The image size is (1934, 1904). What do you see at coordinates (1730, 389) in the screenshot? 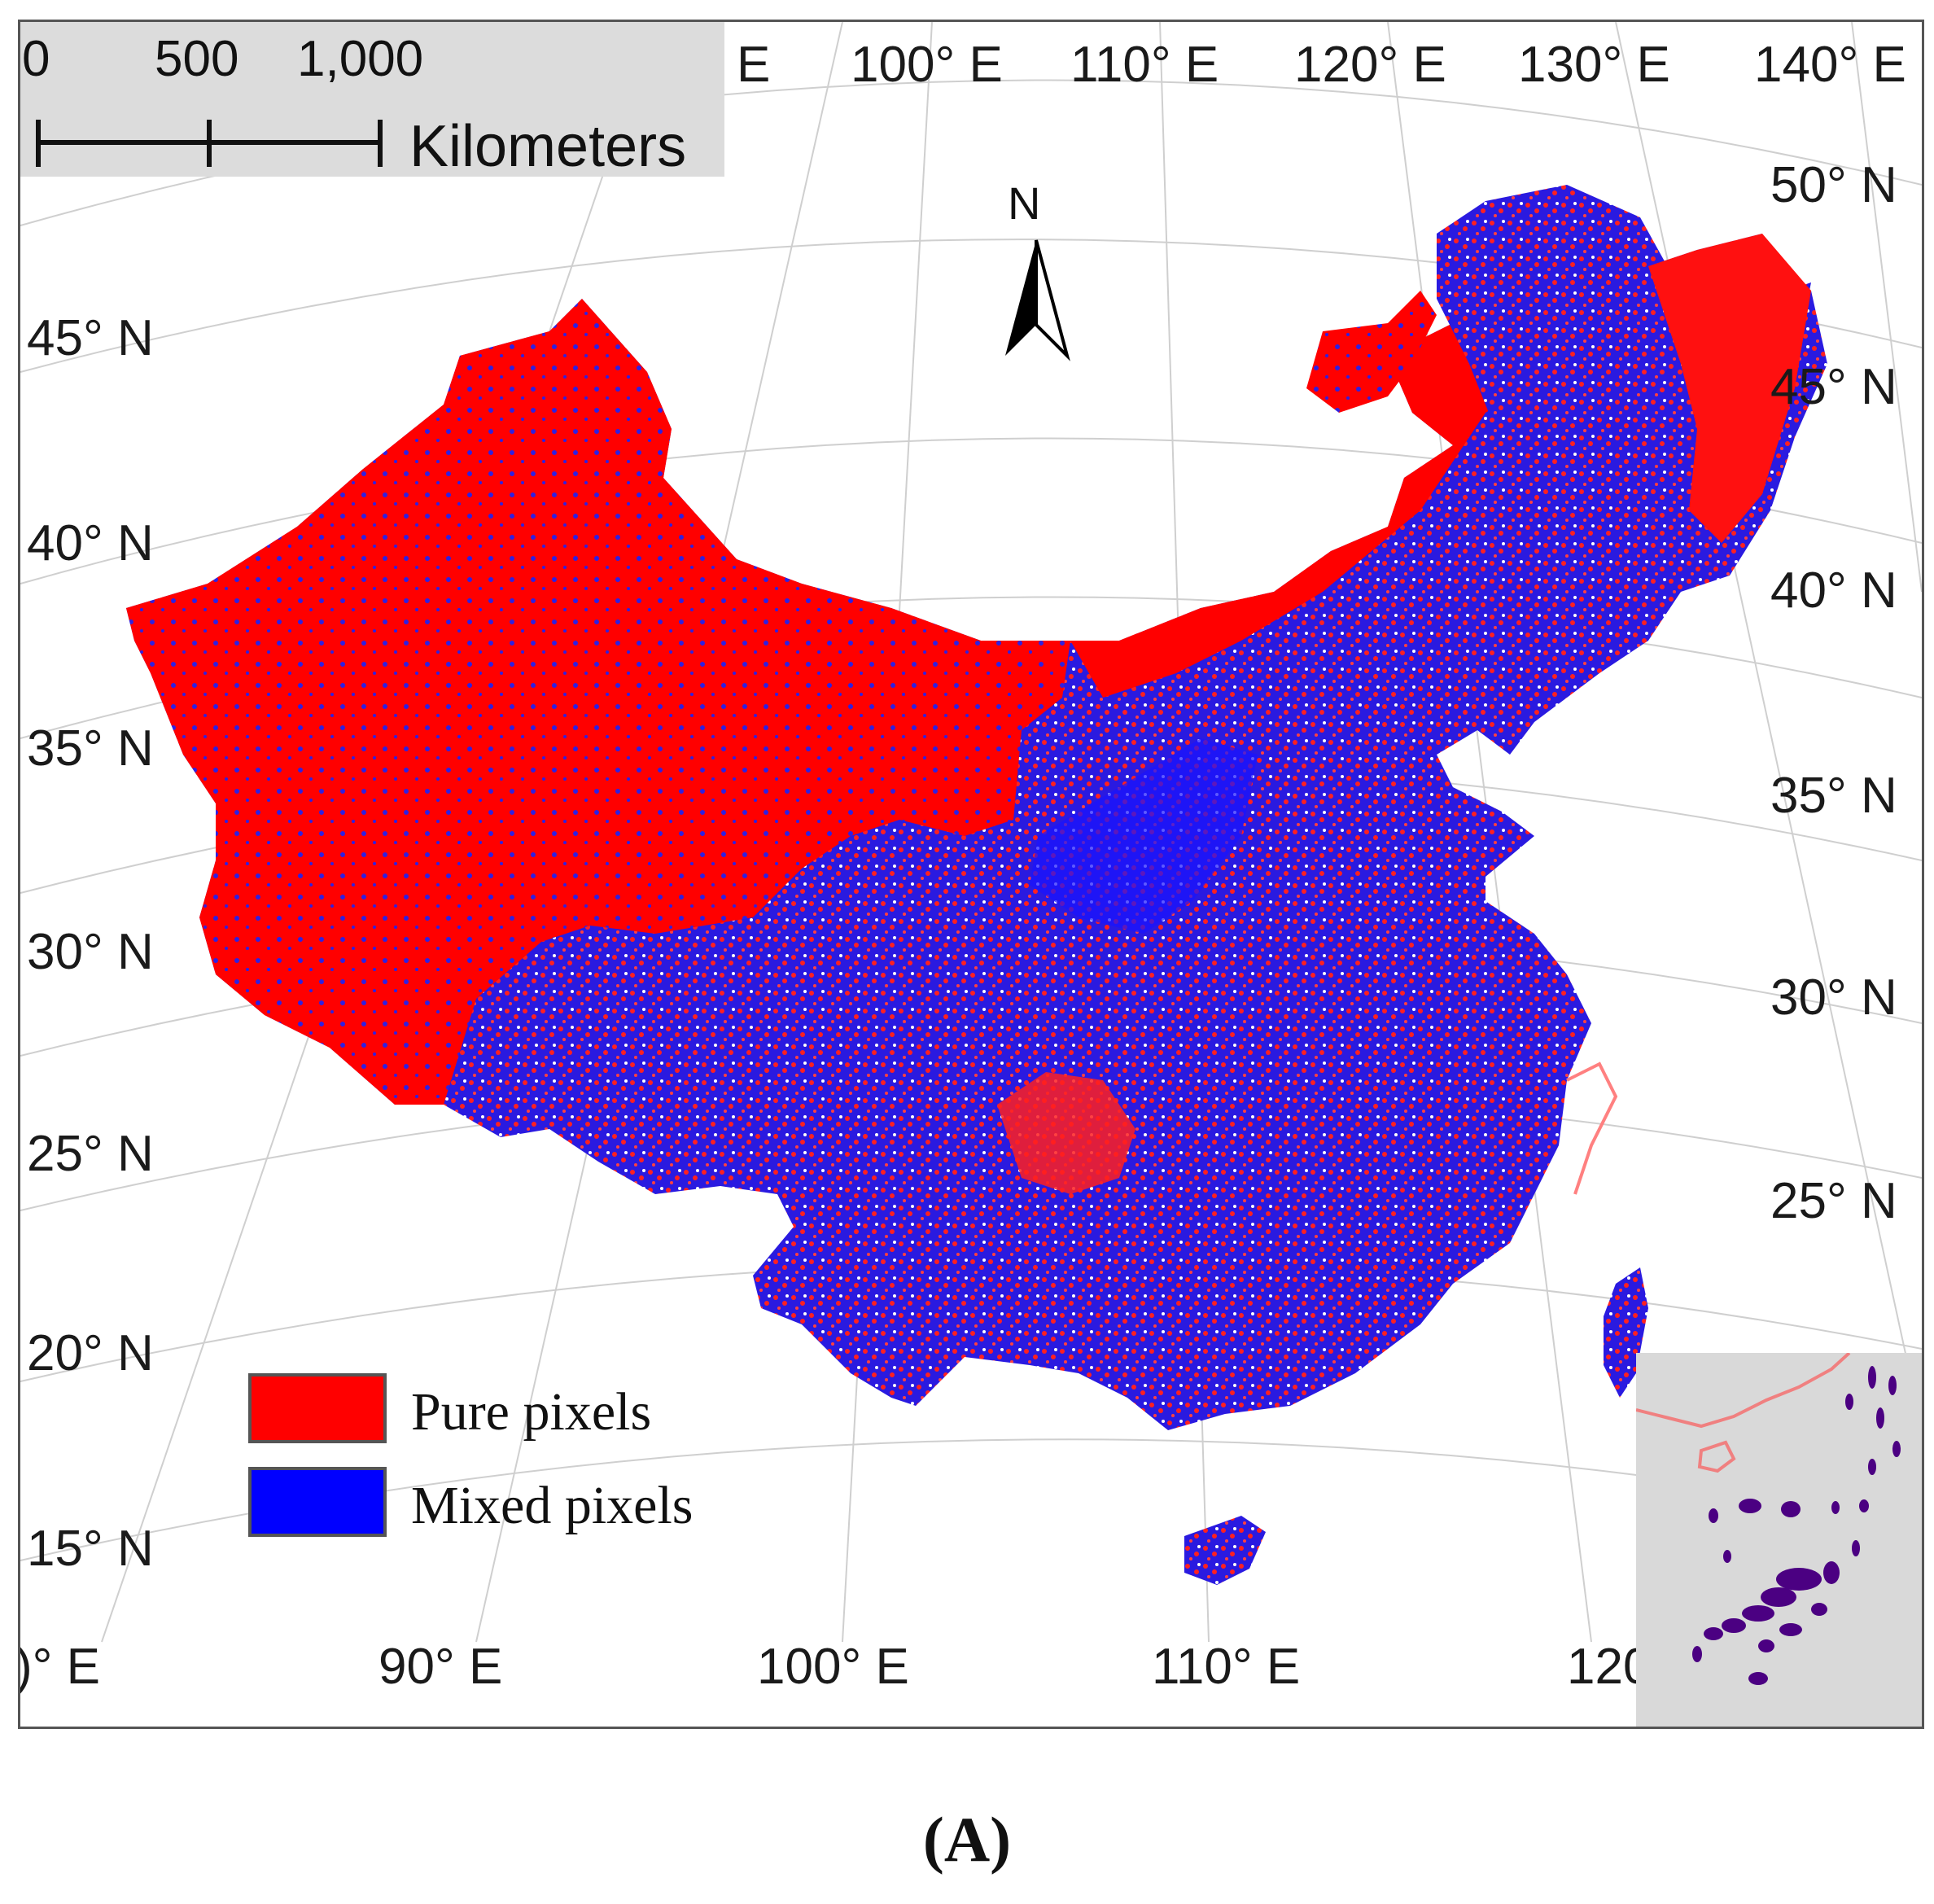
I see `northeast-red-edge` at bounding box center [1730, 389].